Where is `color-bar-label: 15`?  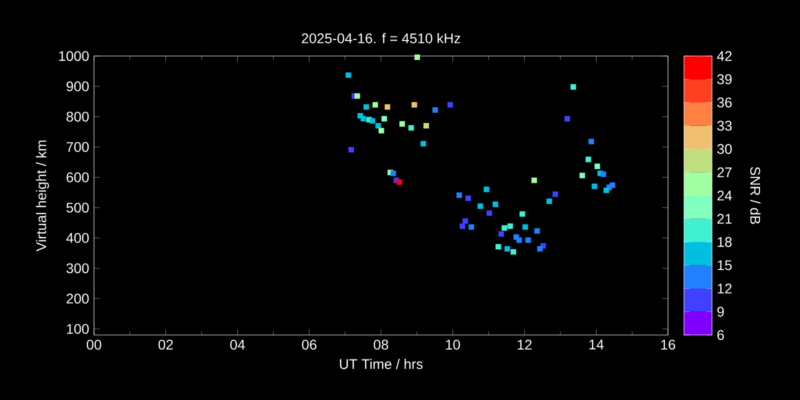 color-bar-label: 15 is located at coordinates (725, 265).